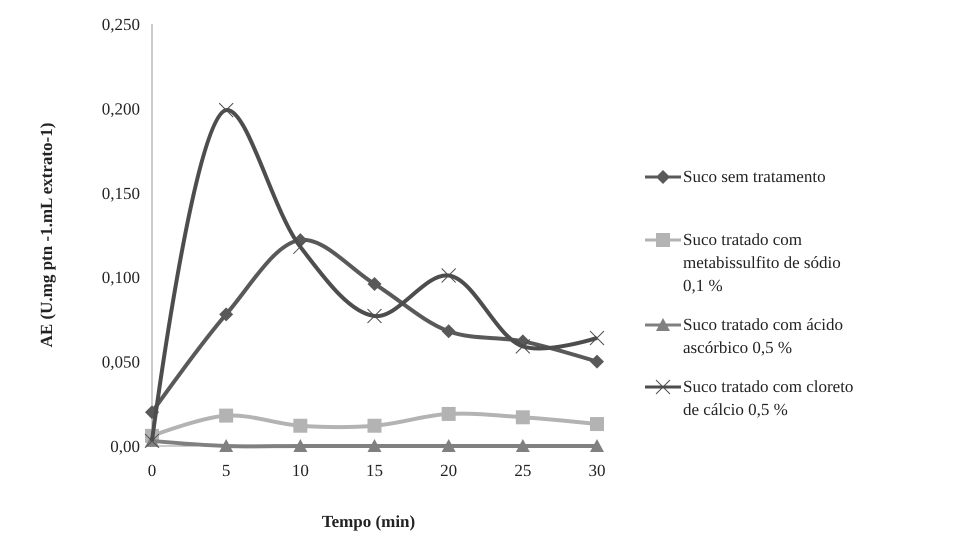 The width and height of the screenshot is (975, 536). I want to click on legend-label: Suco tratado com metabissulfito de sódio 0,1 %, so click(762, 262).